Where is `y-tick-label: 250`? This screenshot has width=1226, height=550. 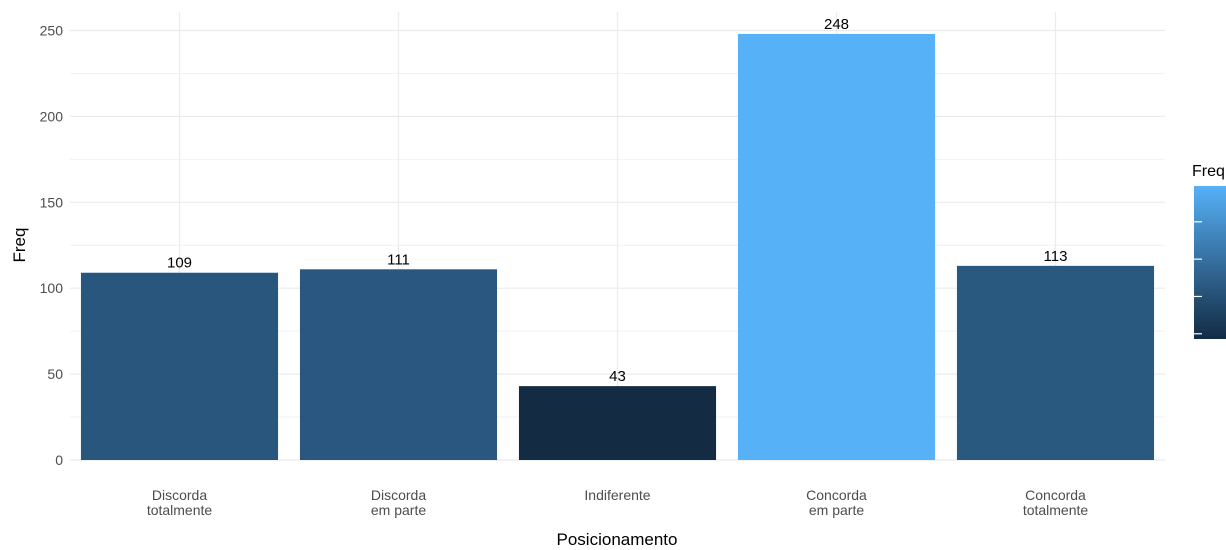 y-tick-label: 250 is located at coordinates (52, 31).